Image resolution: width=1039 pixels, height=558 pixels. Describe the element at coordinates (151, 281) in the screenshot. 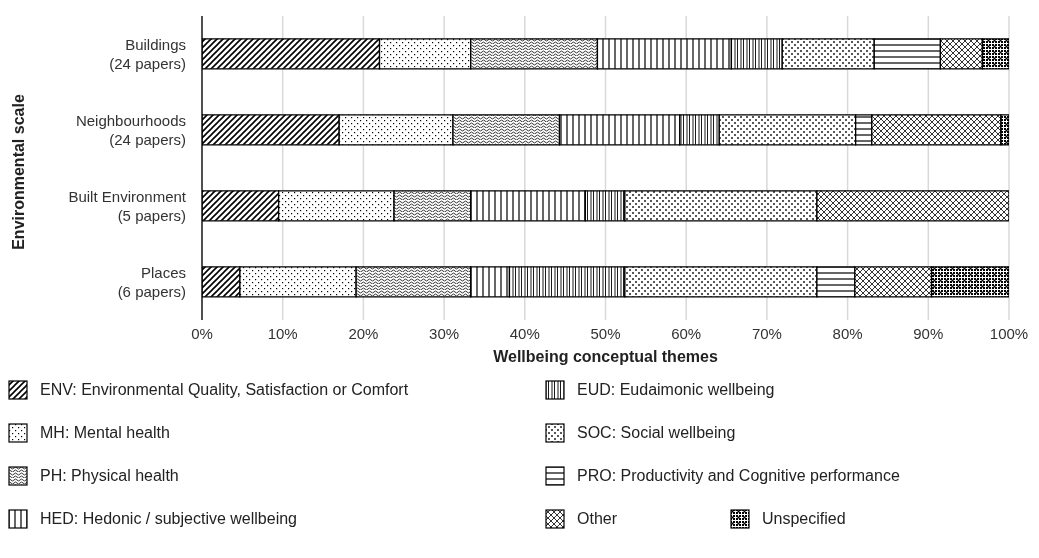

I see `y-tick-label: Places (6 papers)` at that location.